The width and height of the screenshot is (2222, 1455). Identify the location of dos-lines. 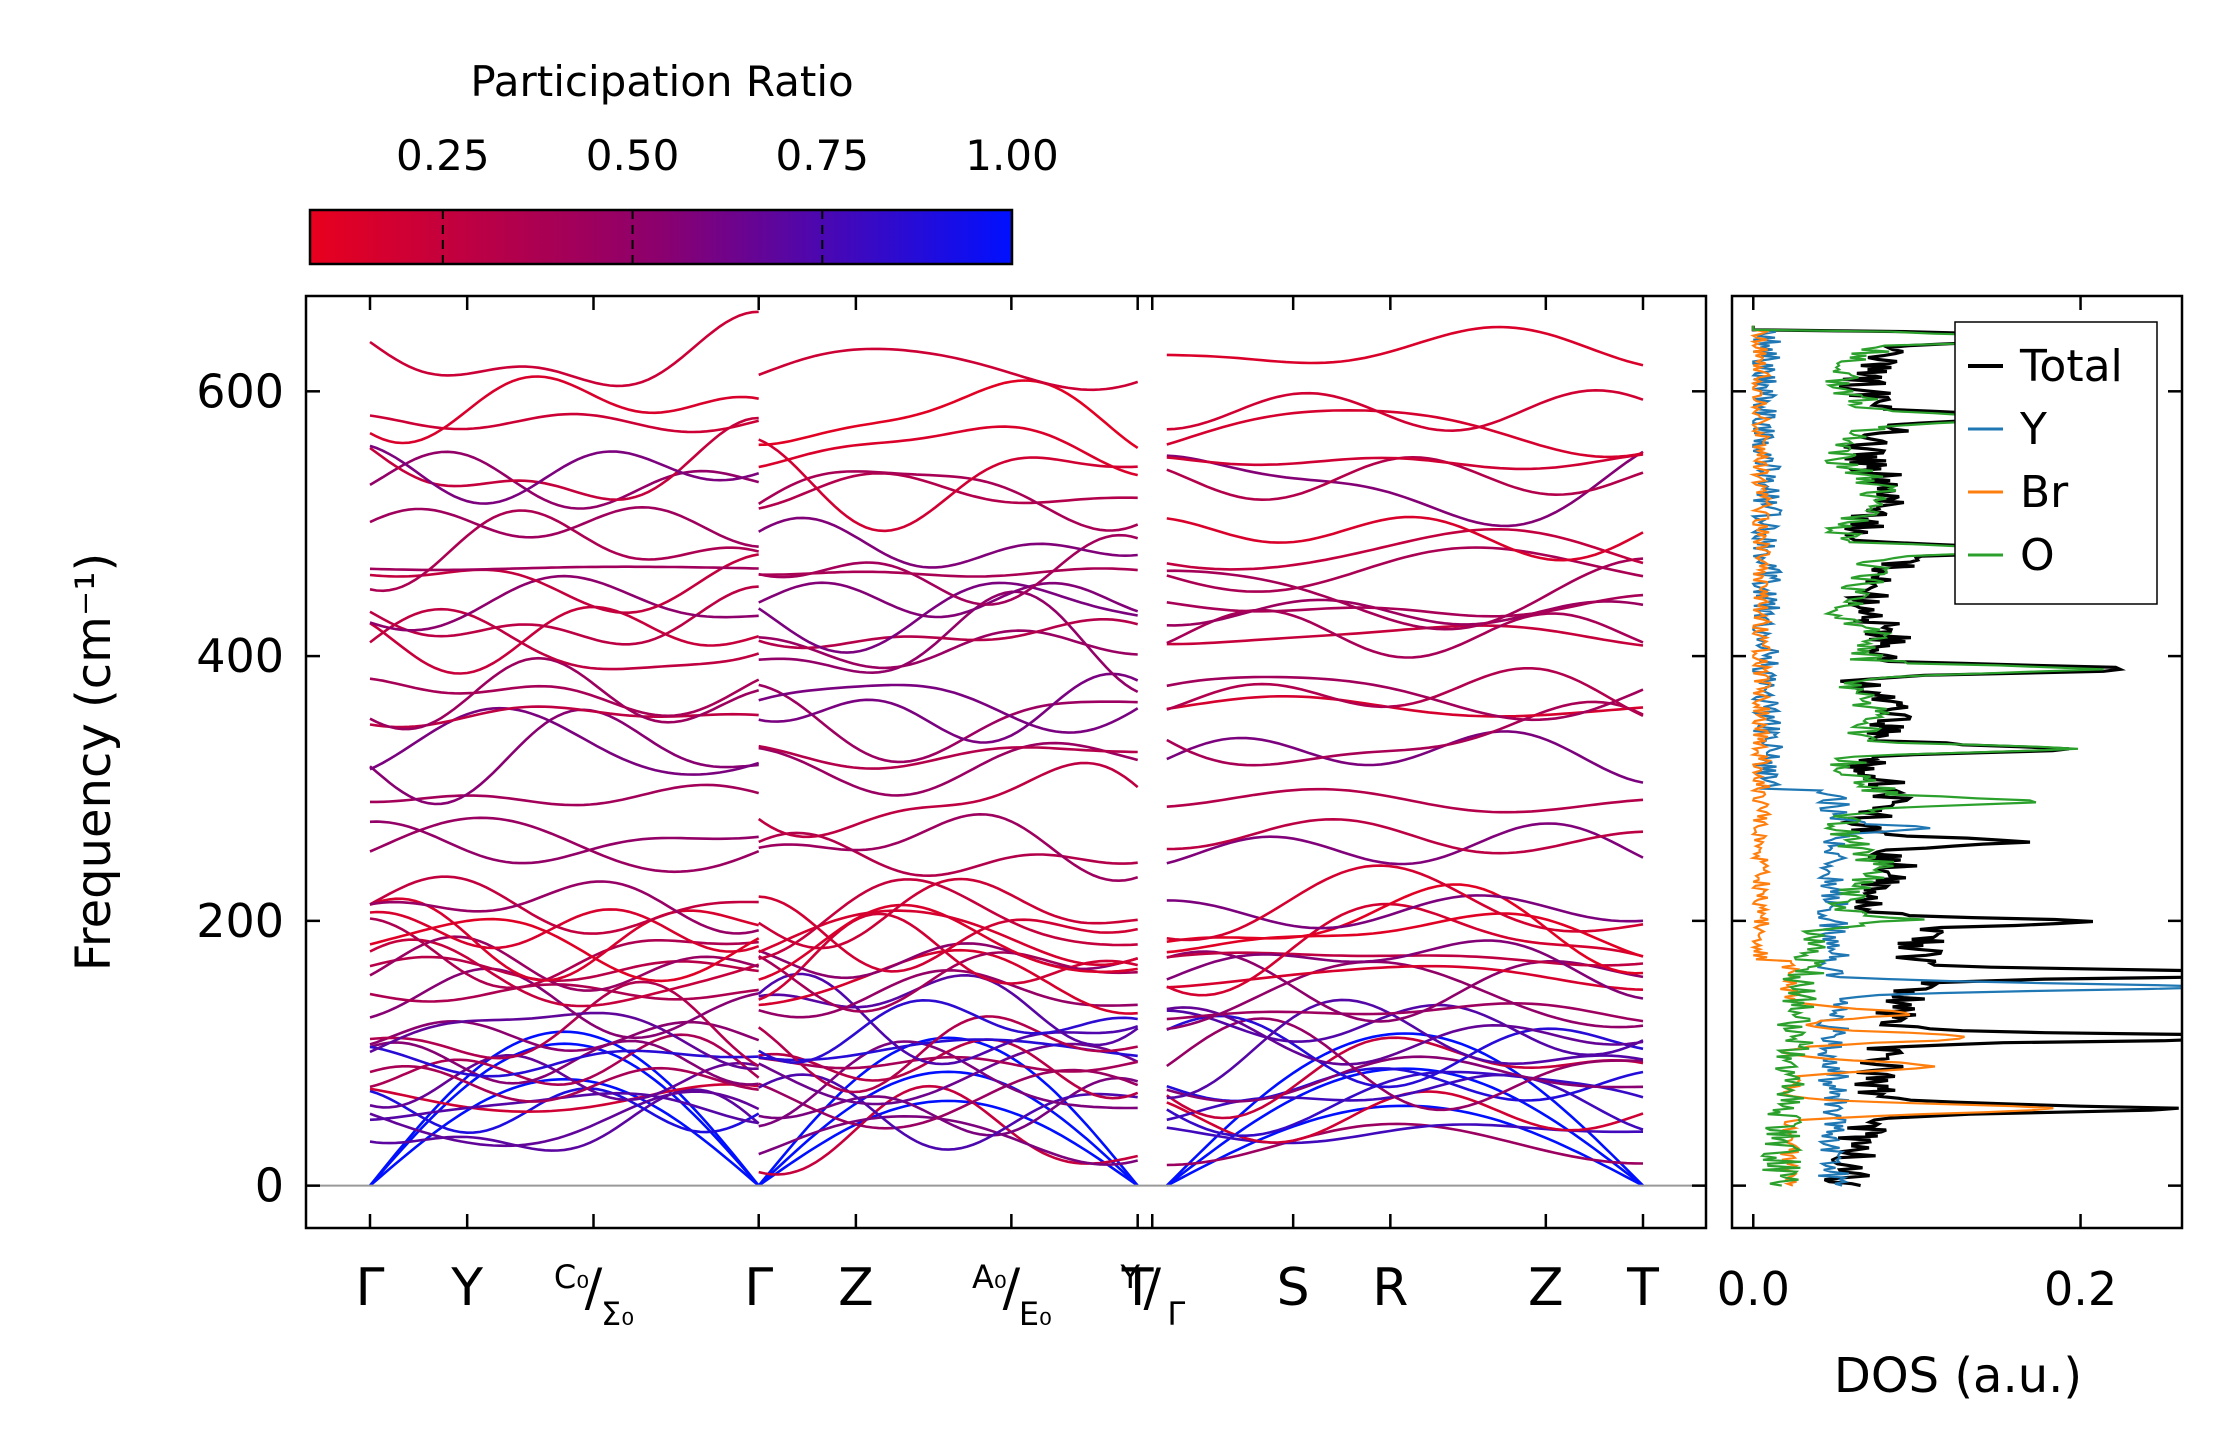
(1965, 756).